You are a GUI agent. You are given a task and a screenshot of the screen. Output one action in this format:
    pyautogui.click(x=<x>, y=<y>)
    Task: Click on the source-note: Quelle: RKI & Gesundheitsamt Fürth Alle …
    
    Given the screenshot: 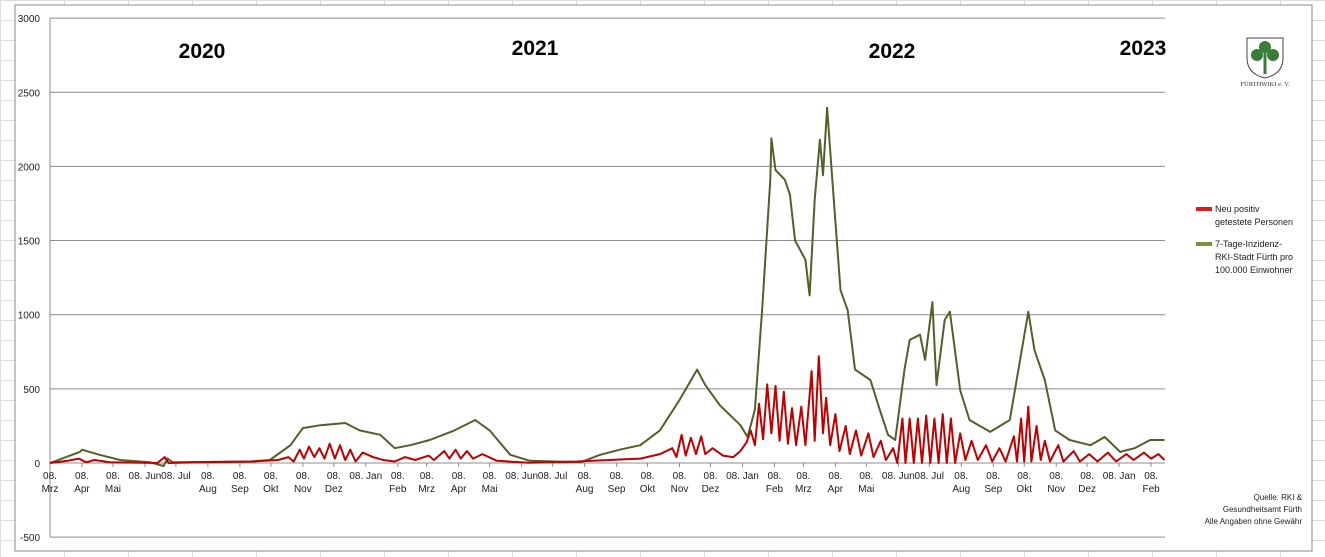 What is the action you would take?
    pyautogui.click(x=1254, y=509)
    